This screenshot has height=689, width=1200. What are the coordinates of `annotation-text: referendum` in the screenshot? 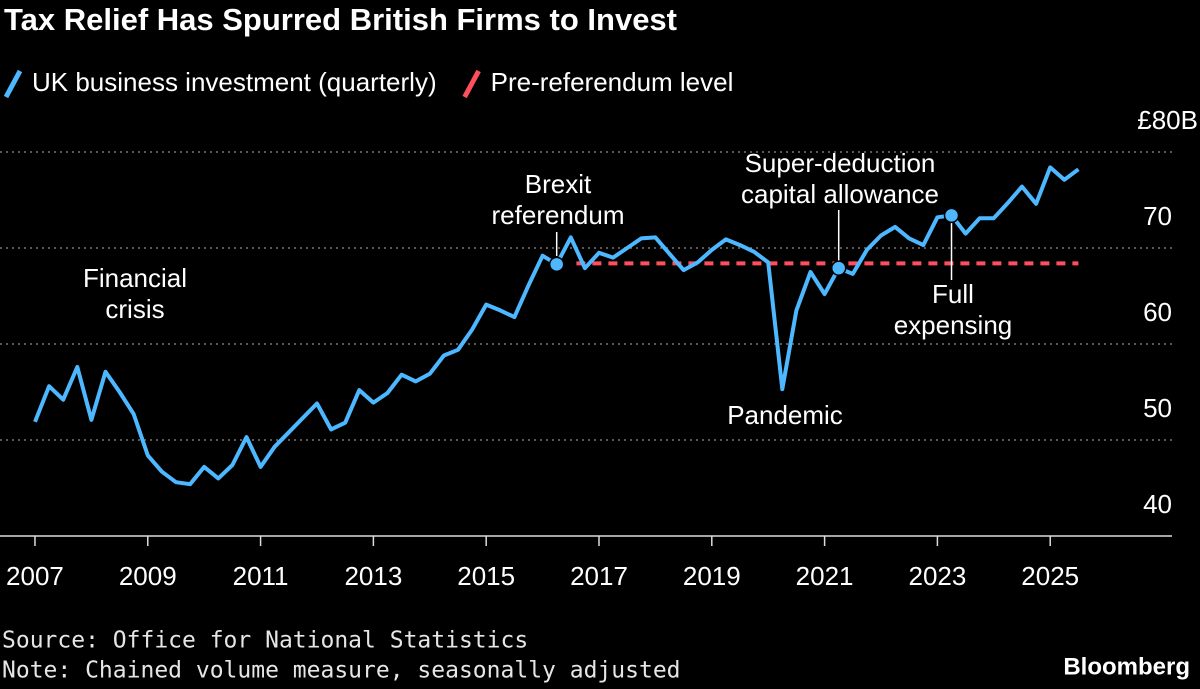 It's located at (558, 215).